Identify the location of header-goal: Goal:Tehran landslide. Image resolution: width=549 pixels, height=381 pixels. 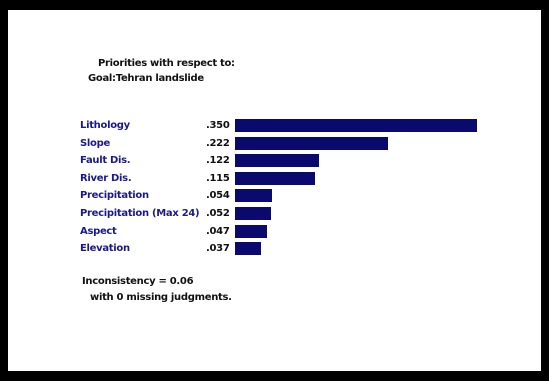
(146, 78).